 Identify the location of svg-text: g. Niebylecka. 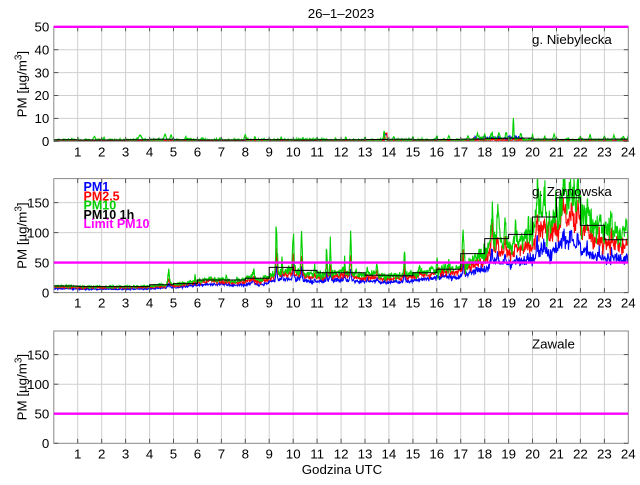
(572, 39).